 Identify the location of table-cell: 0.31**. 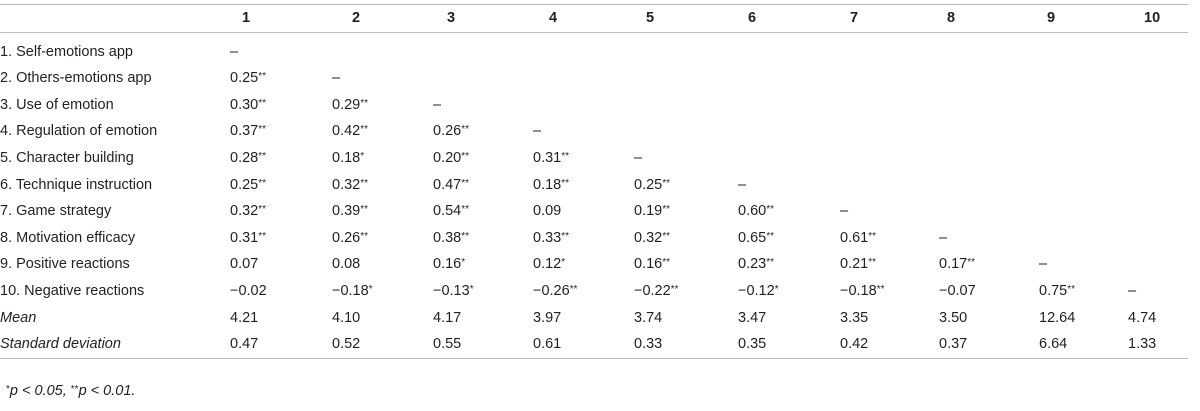
(583, 158).